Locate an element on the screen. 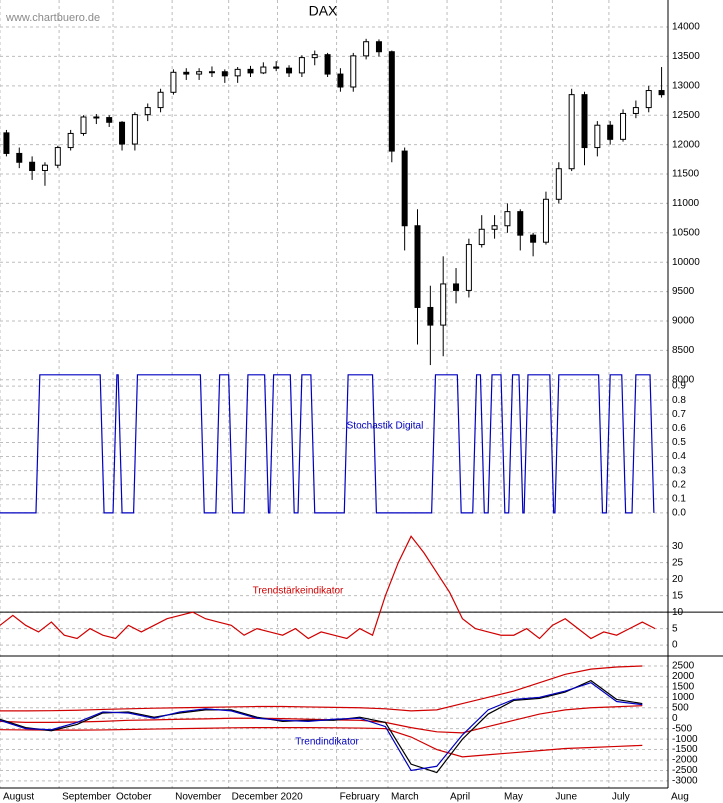  x-tick-label: October is located at coordinates (134, 797).